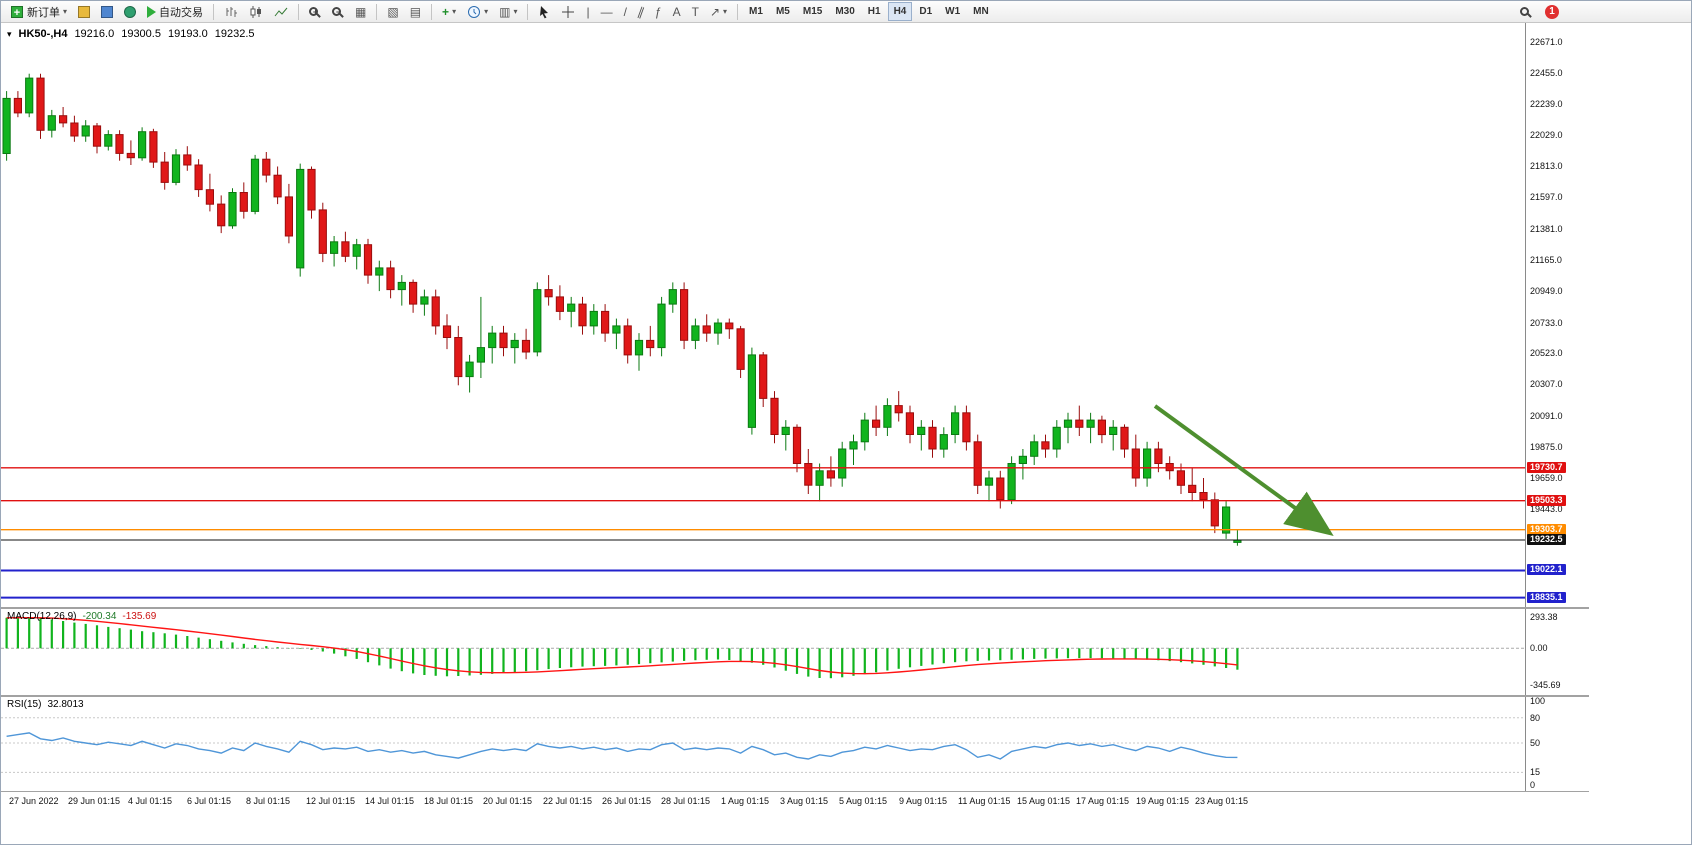  I want to click on arrange-windows-button: ▤, so click(415, 11).